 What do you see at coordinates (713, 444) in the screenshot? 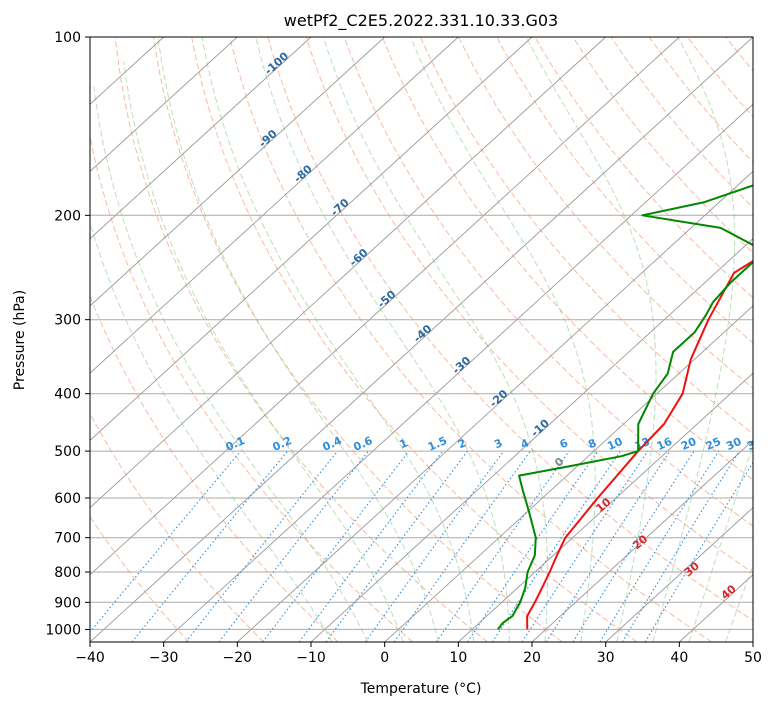
I see `mixing-ratio-label: 25` at bounding box center [713, 444].